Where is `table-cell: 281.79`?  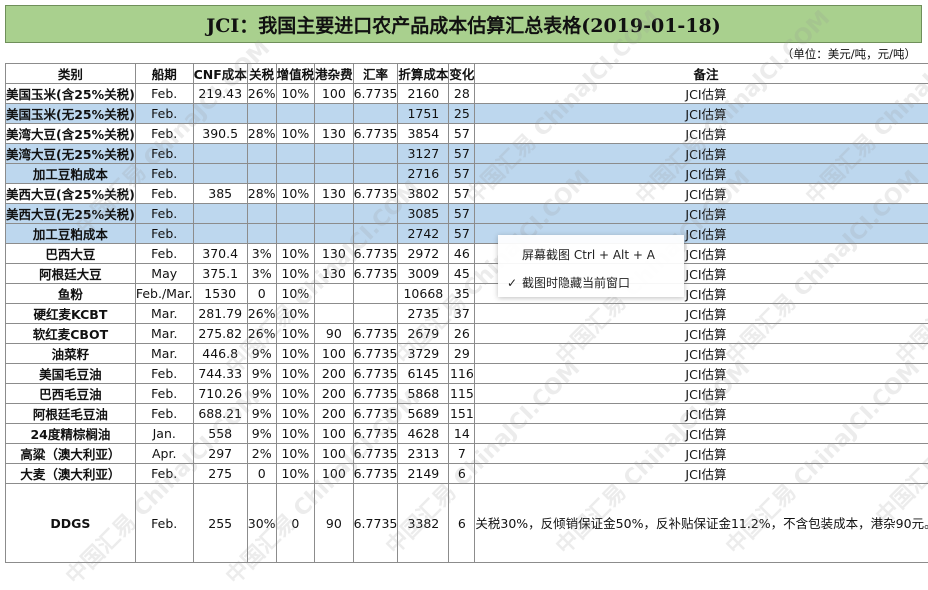
table-cell: 281.79 is located at coordinates (220, 314).